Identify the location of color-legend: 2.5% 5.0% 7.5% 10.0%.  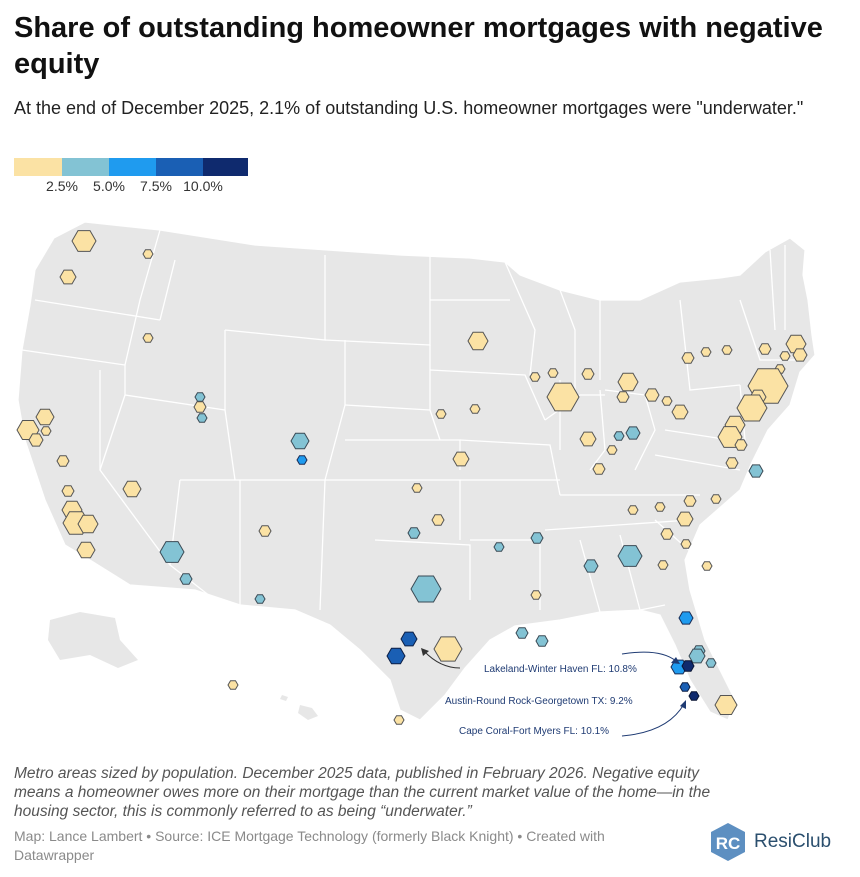
(131, 177).